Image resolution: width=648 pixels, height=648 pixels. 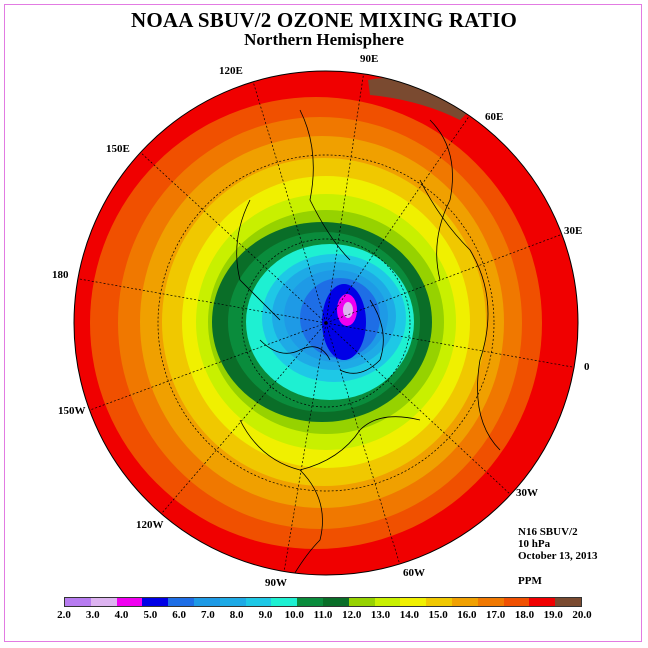 I want to click on legend-tick-label: 16.0, so click(x=467, y=615).